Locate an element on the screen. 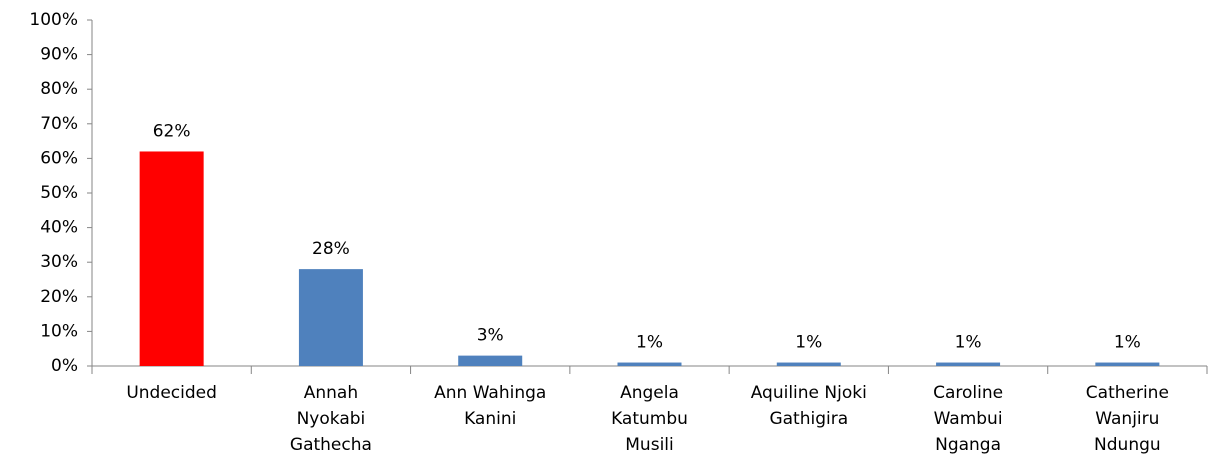  y-tick-label: 30% is located at coordinates (59, 262).